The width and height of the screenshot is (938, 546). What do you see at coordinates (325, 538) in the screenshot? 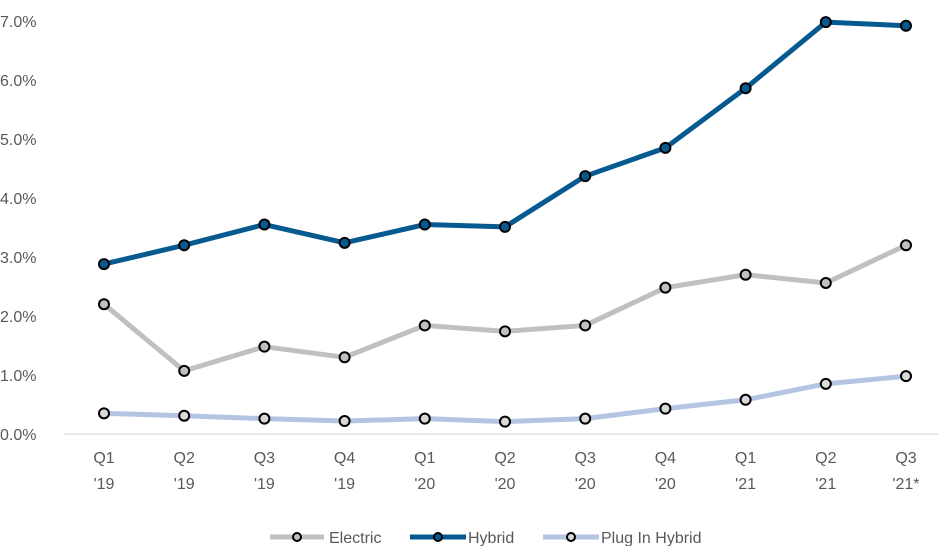
I see `legend-item-electric: Electric` at bounding box center [325, 538].